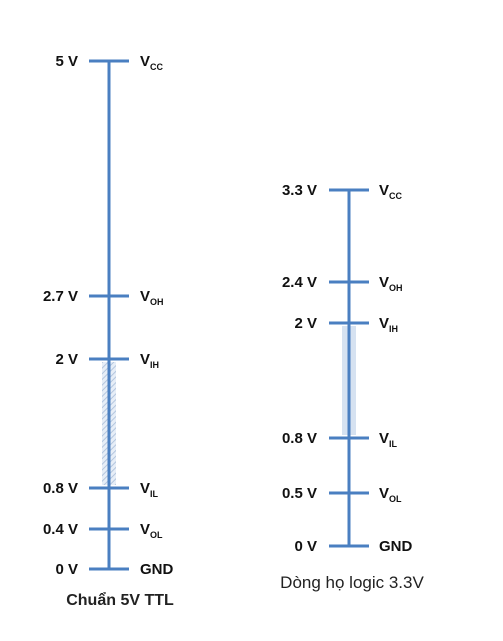  I want to click on voltage-value-label: 2.4 V, so click(299, 282).